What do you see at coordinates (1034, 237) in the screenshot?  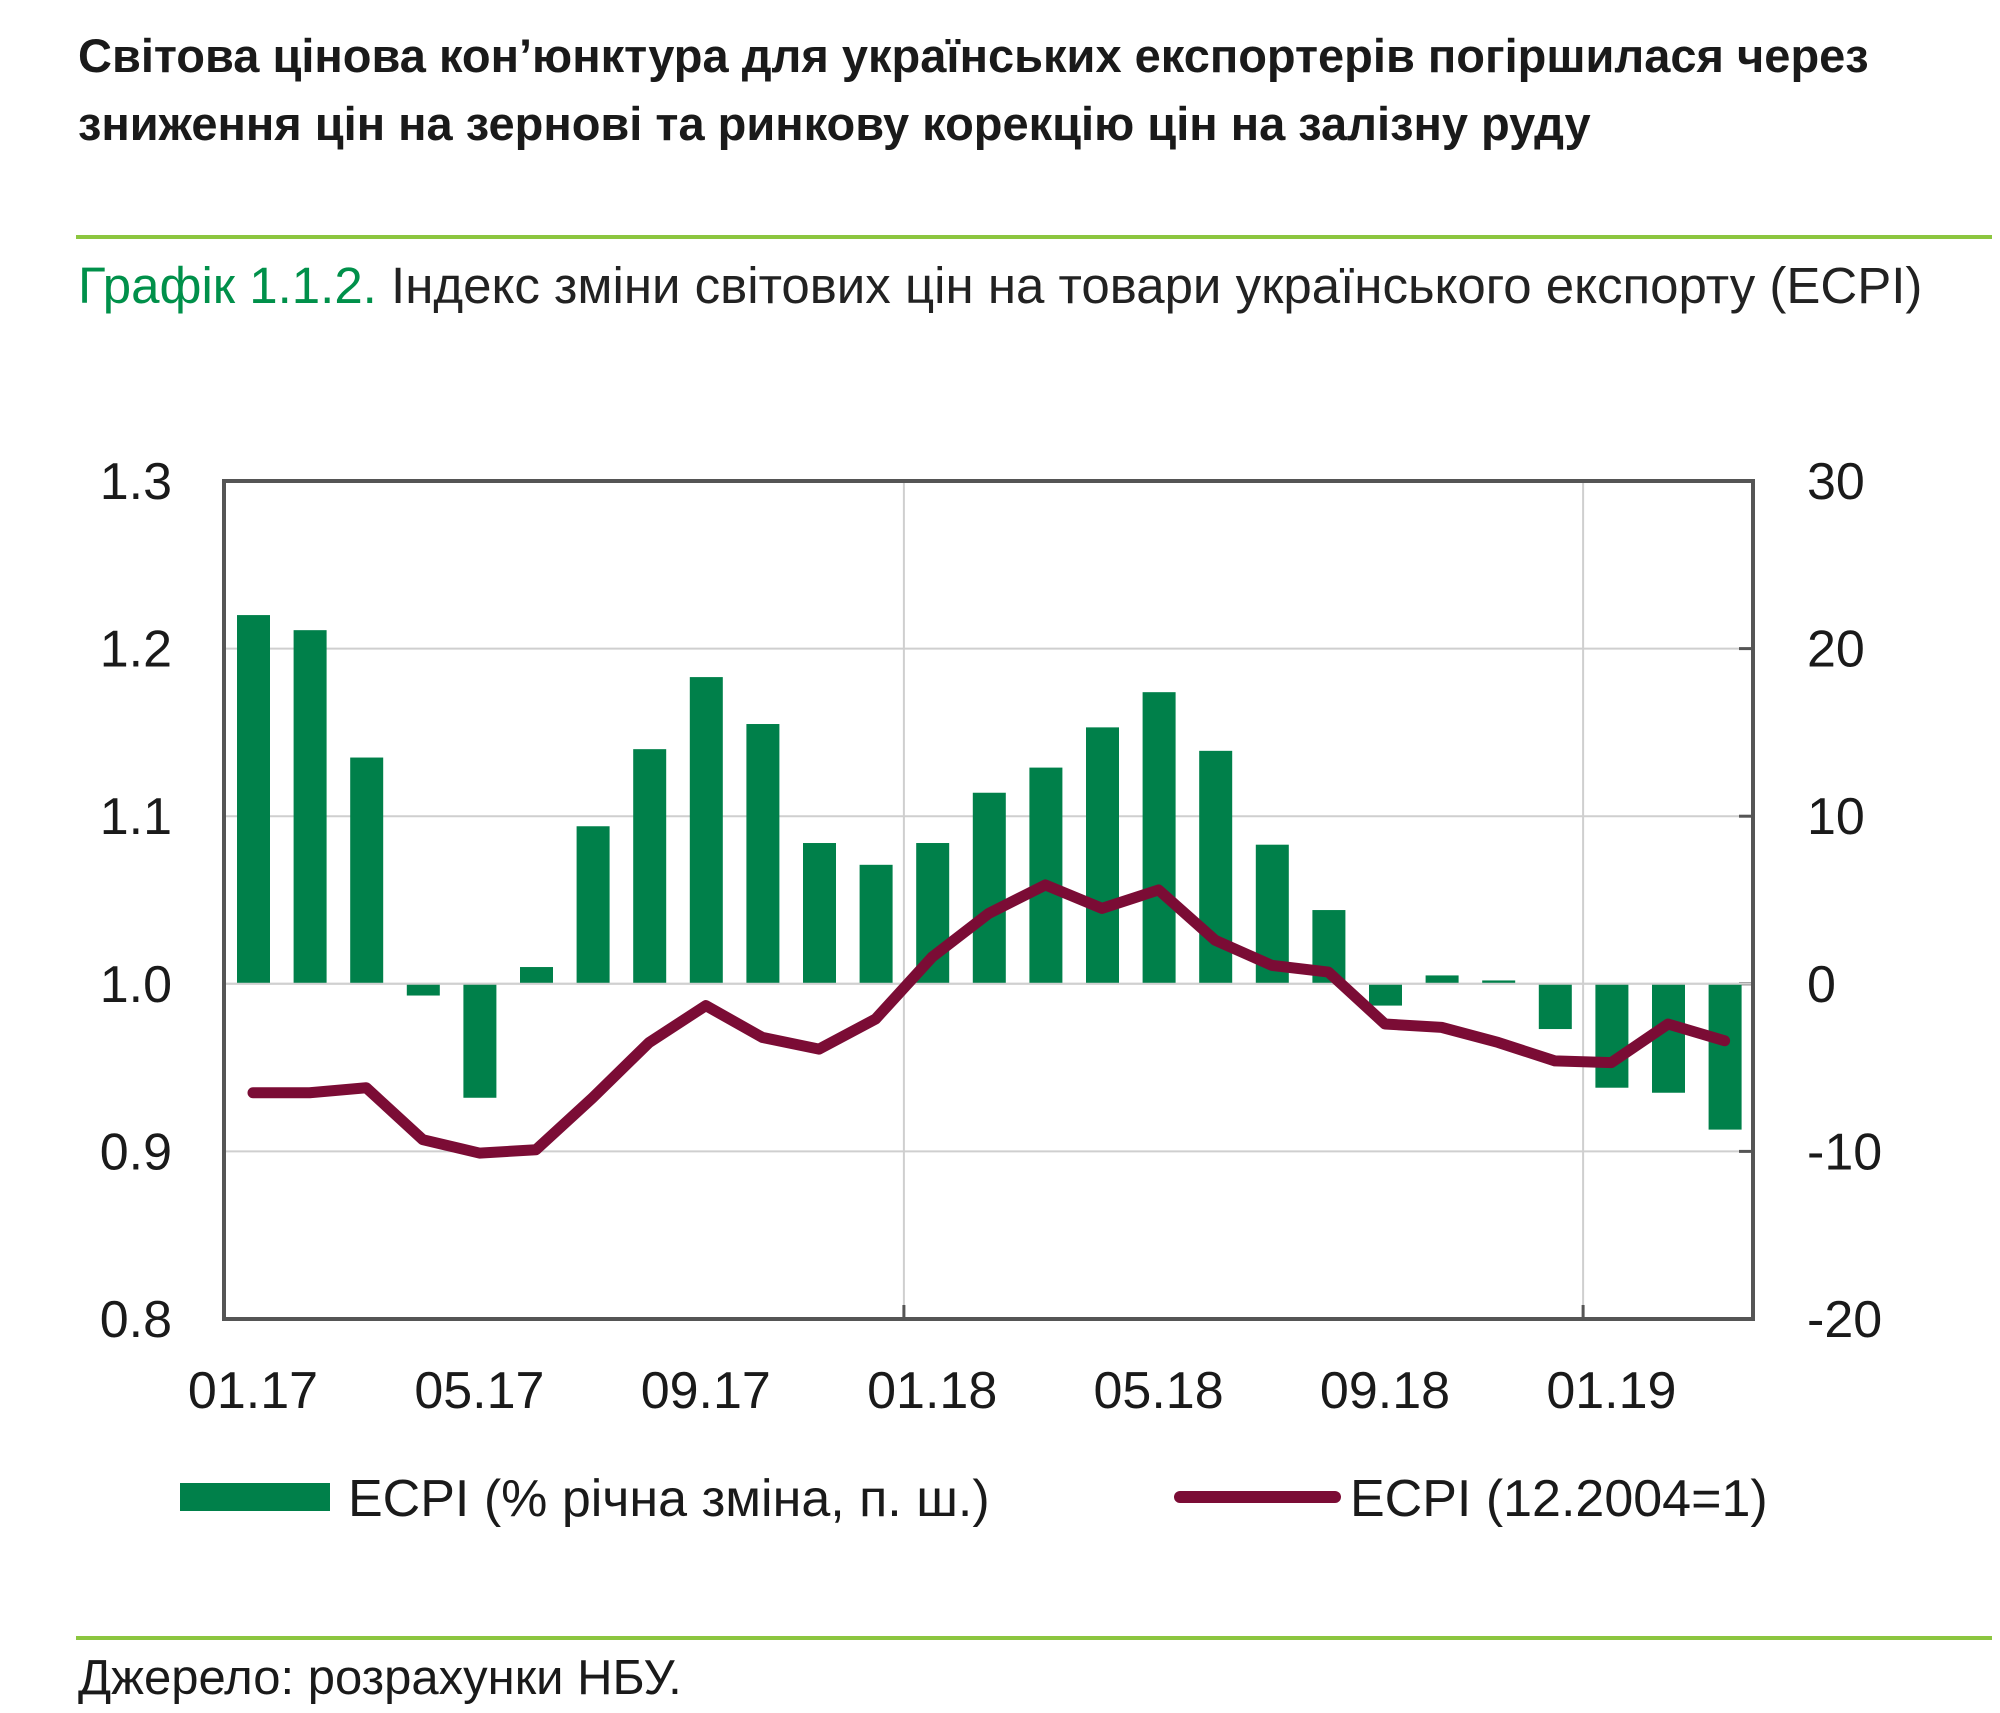 I see `top-divider` at bounding box center [1034, 237].